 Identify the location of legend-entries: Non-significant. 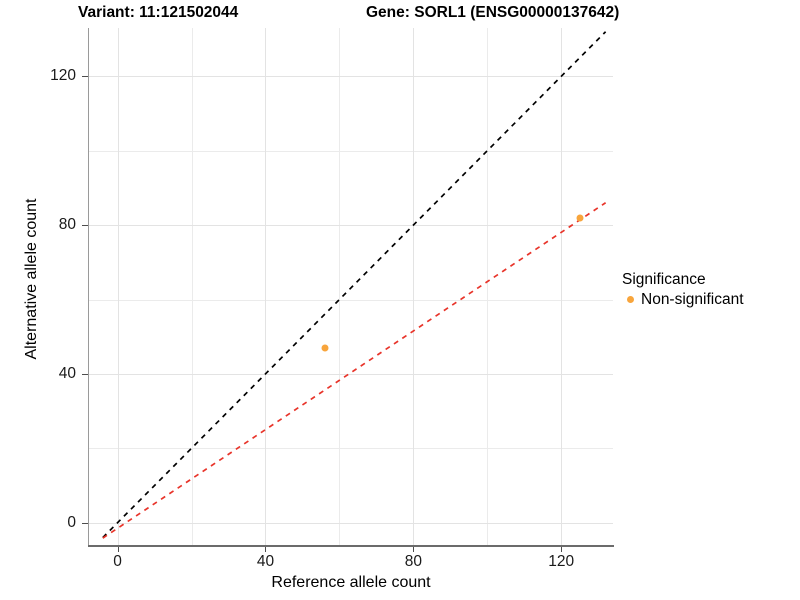
(710, 299).